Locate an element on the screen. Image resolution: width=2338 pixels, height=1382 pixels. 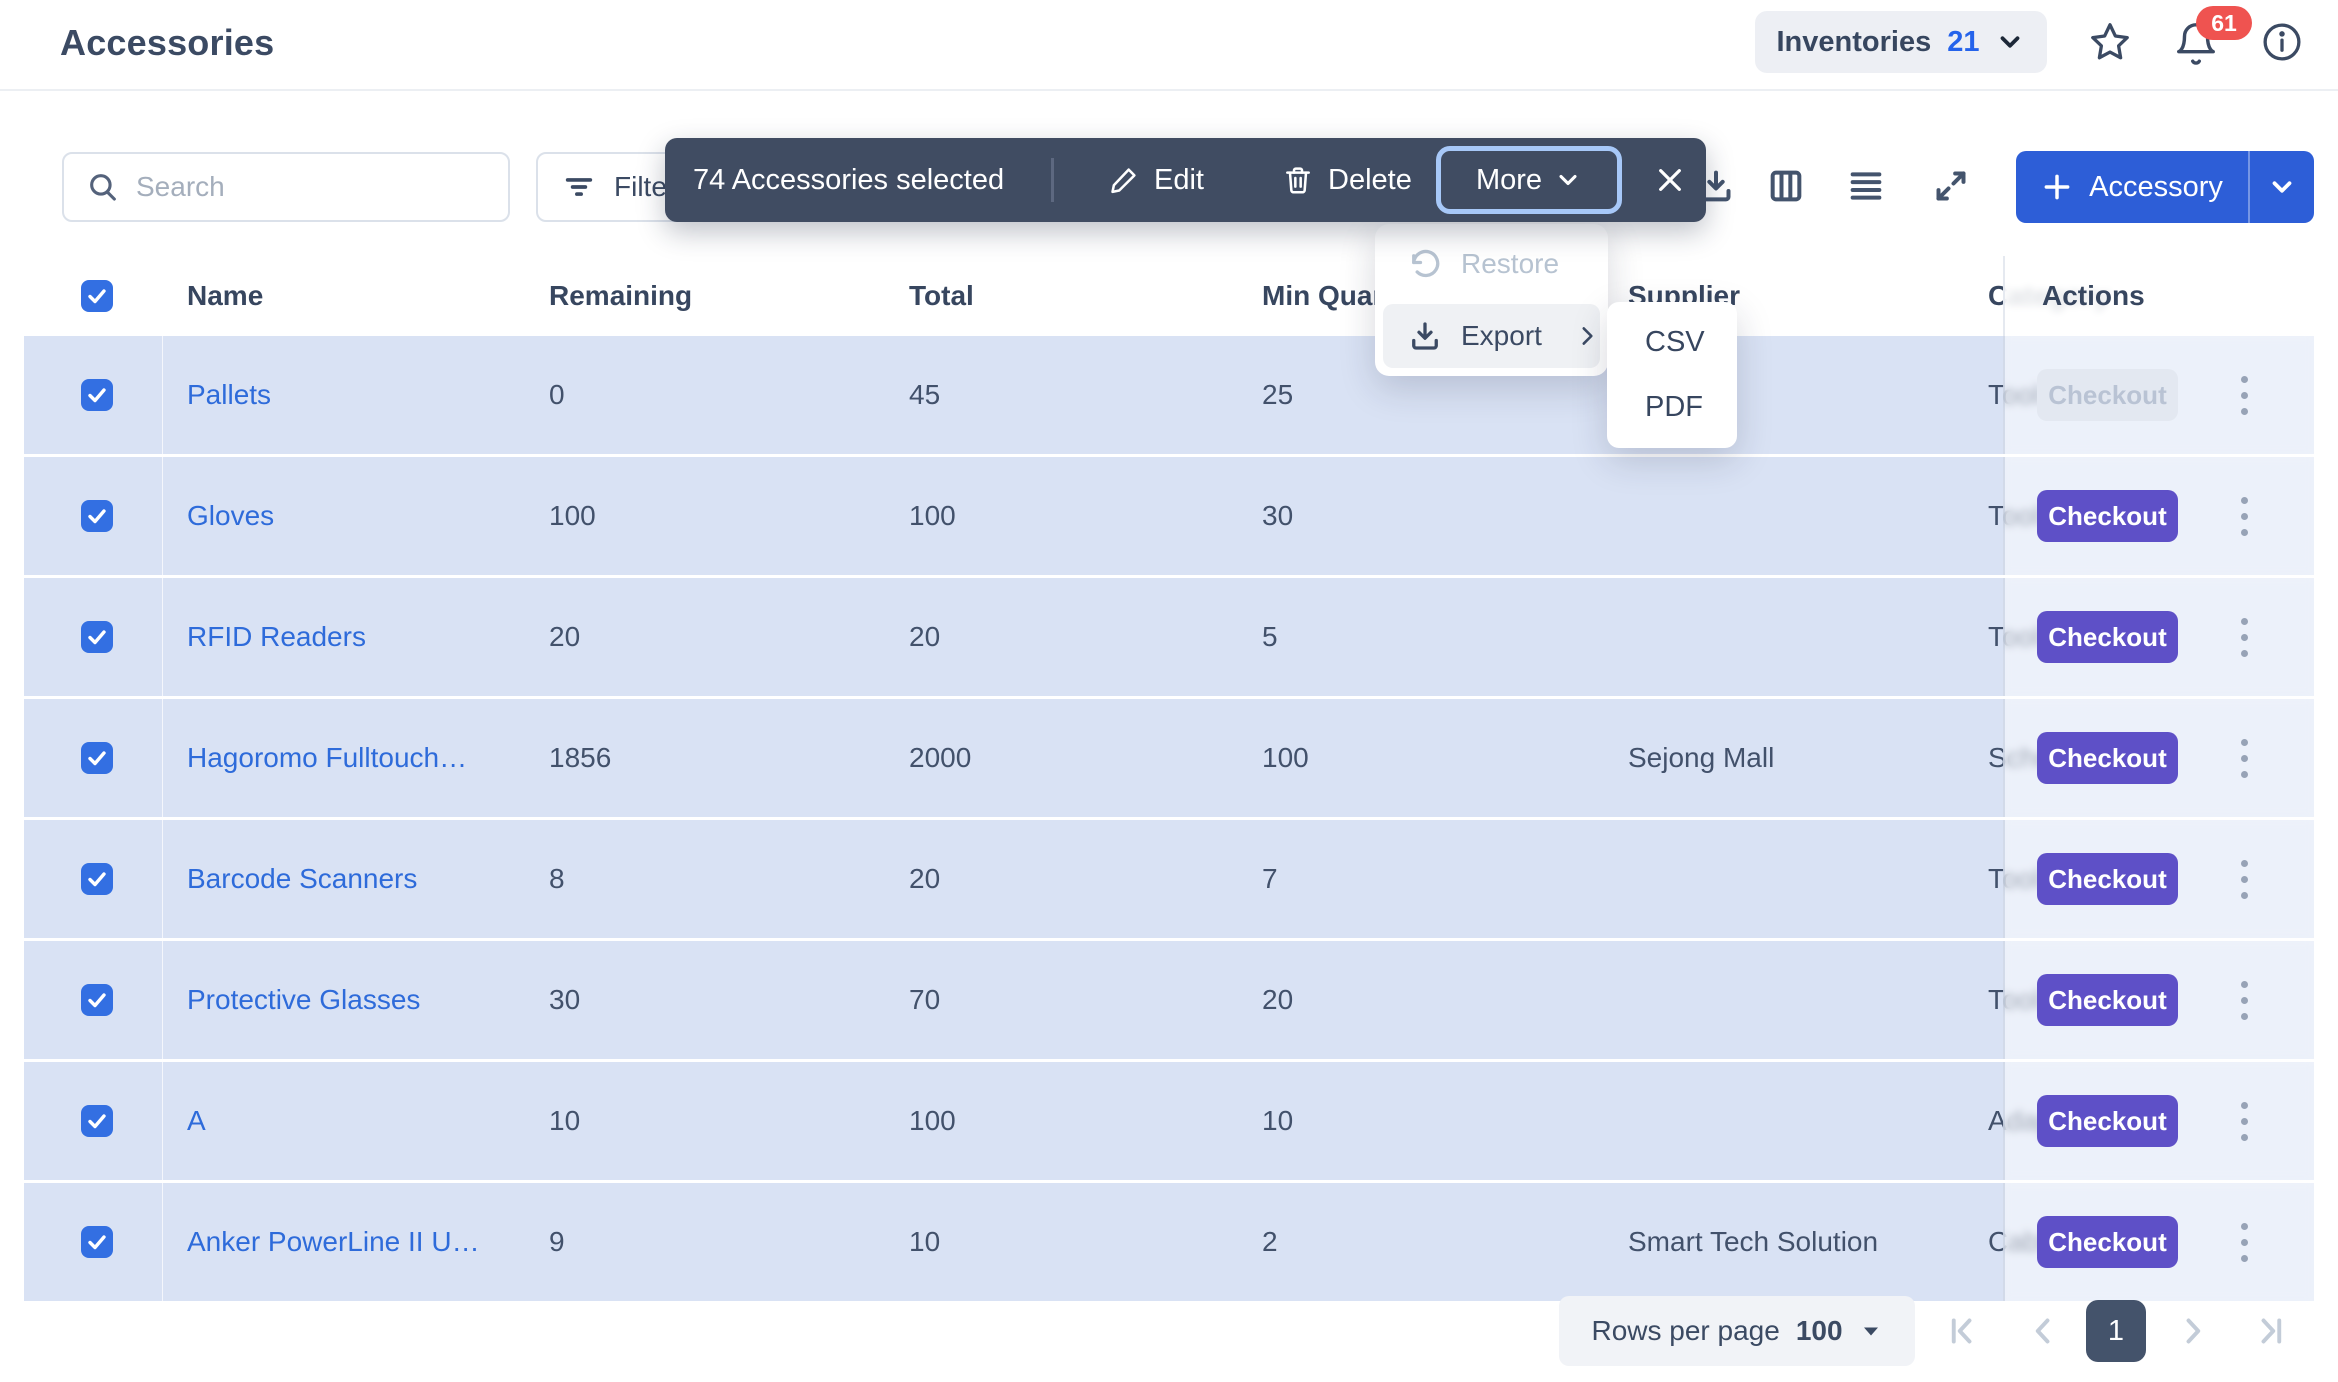
submenu-item-pdf: PDF is located at coordinates (1674, 407).